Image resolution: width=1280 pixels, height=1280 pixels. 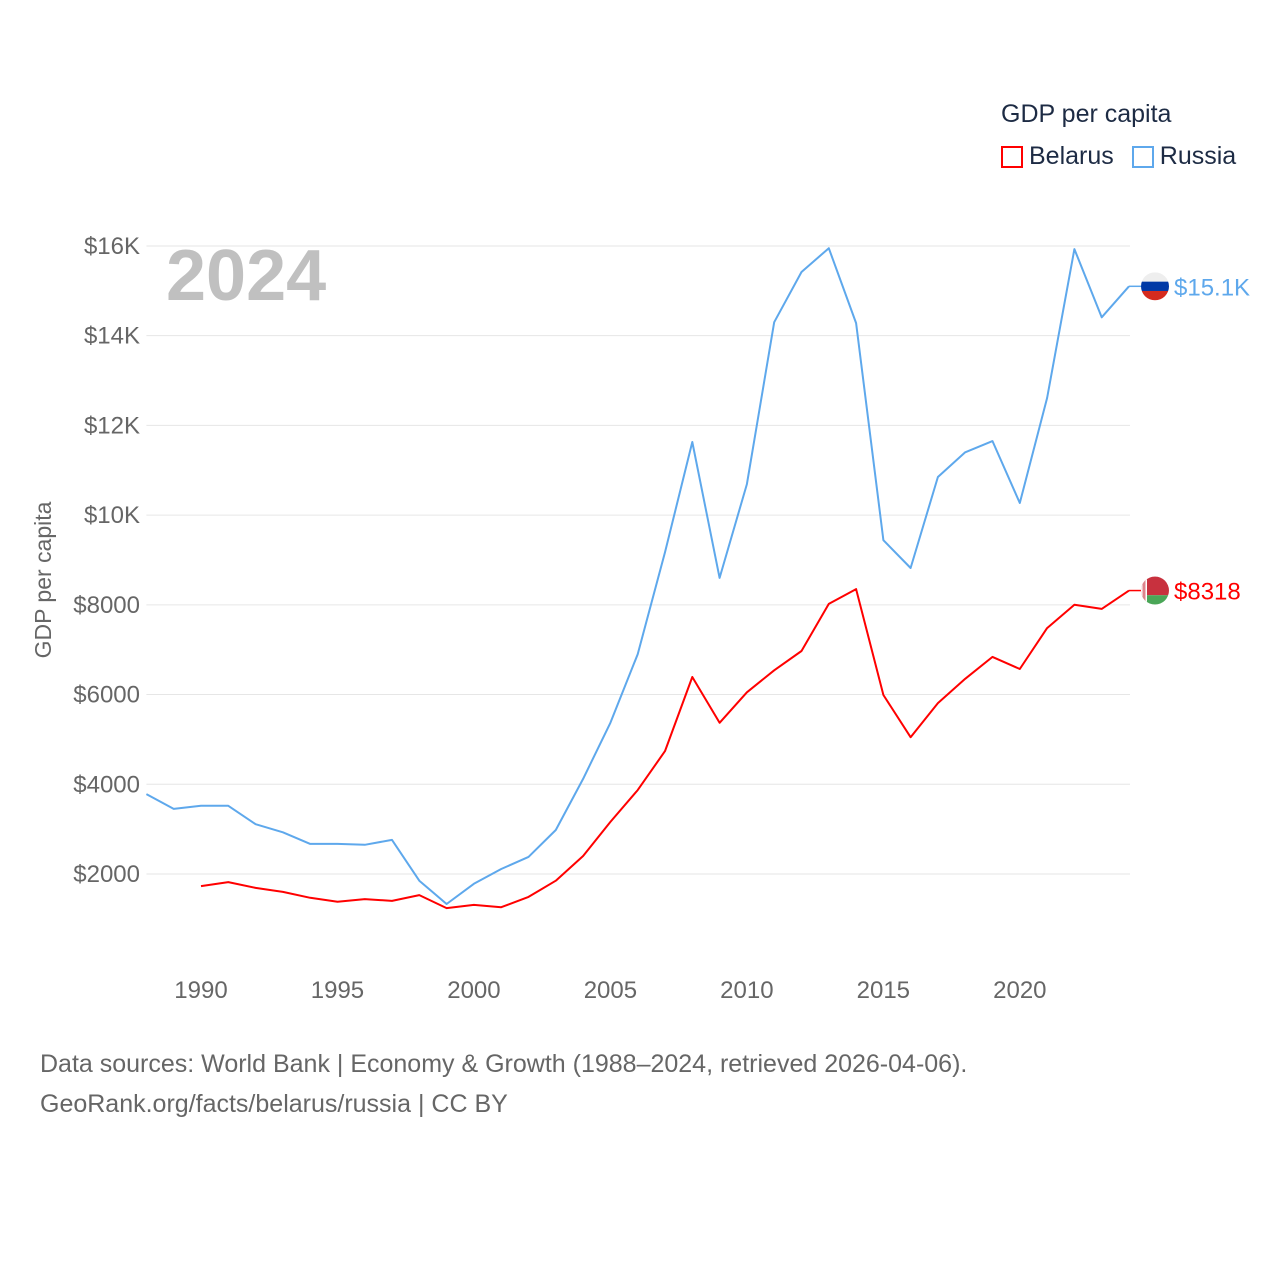 I want to click on belarus-flag-icon, so click(x=1155, y=590).